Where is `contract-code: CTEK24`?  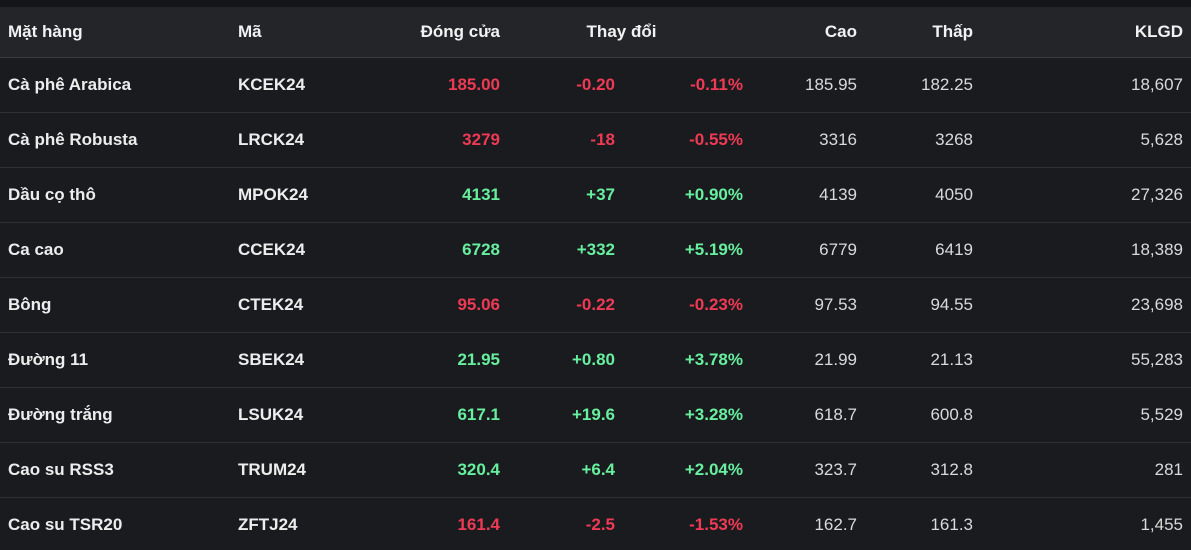
contract-code: CTEK24 is located at coordinates (307, 305).